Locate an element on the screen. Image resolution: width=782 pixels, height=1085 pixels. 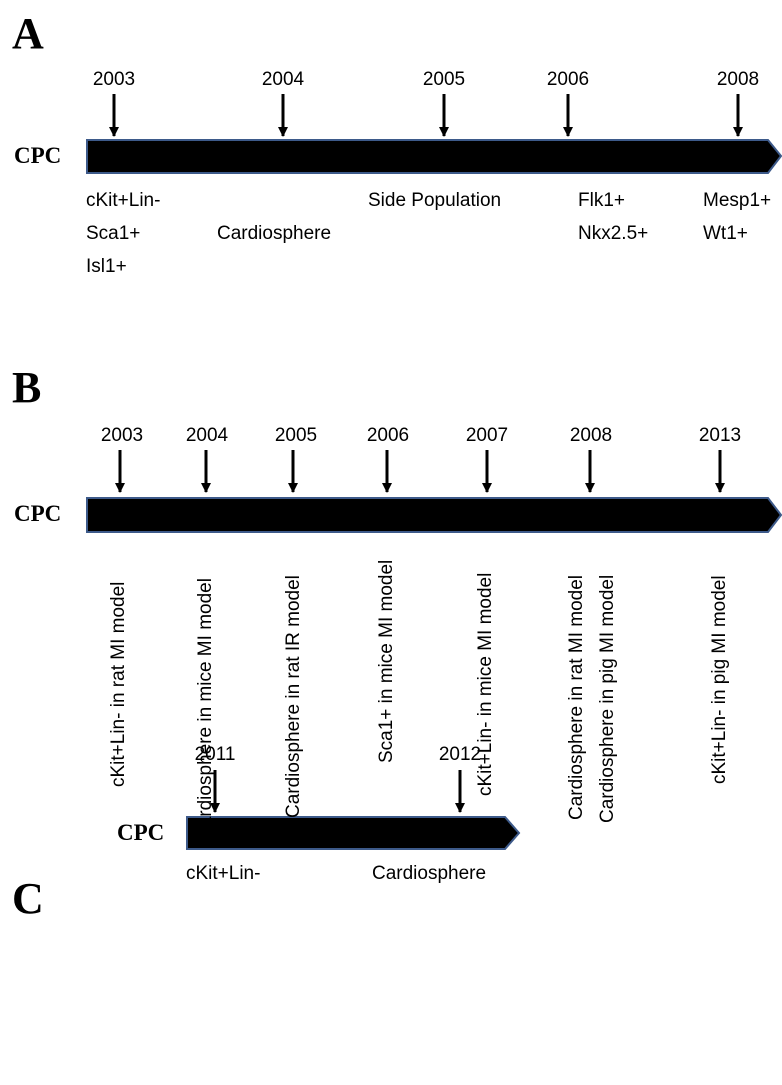
cpc-label-a: CPC is located at coordinates (38, 155).